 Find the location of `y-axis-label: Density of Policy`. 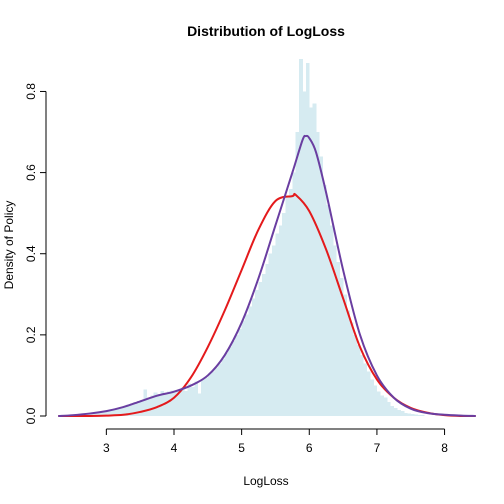

y-axis-label: Density of Policy is located at coordinates (9, 245).